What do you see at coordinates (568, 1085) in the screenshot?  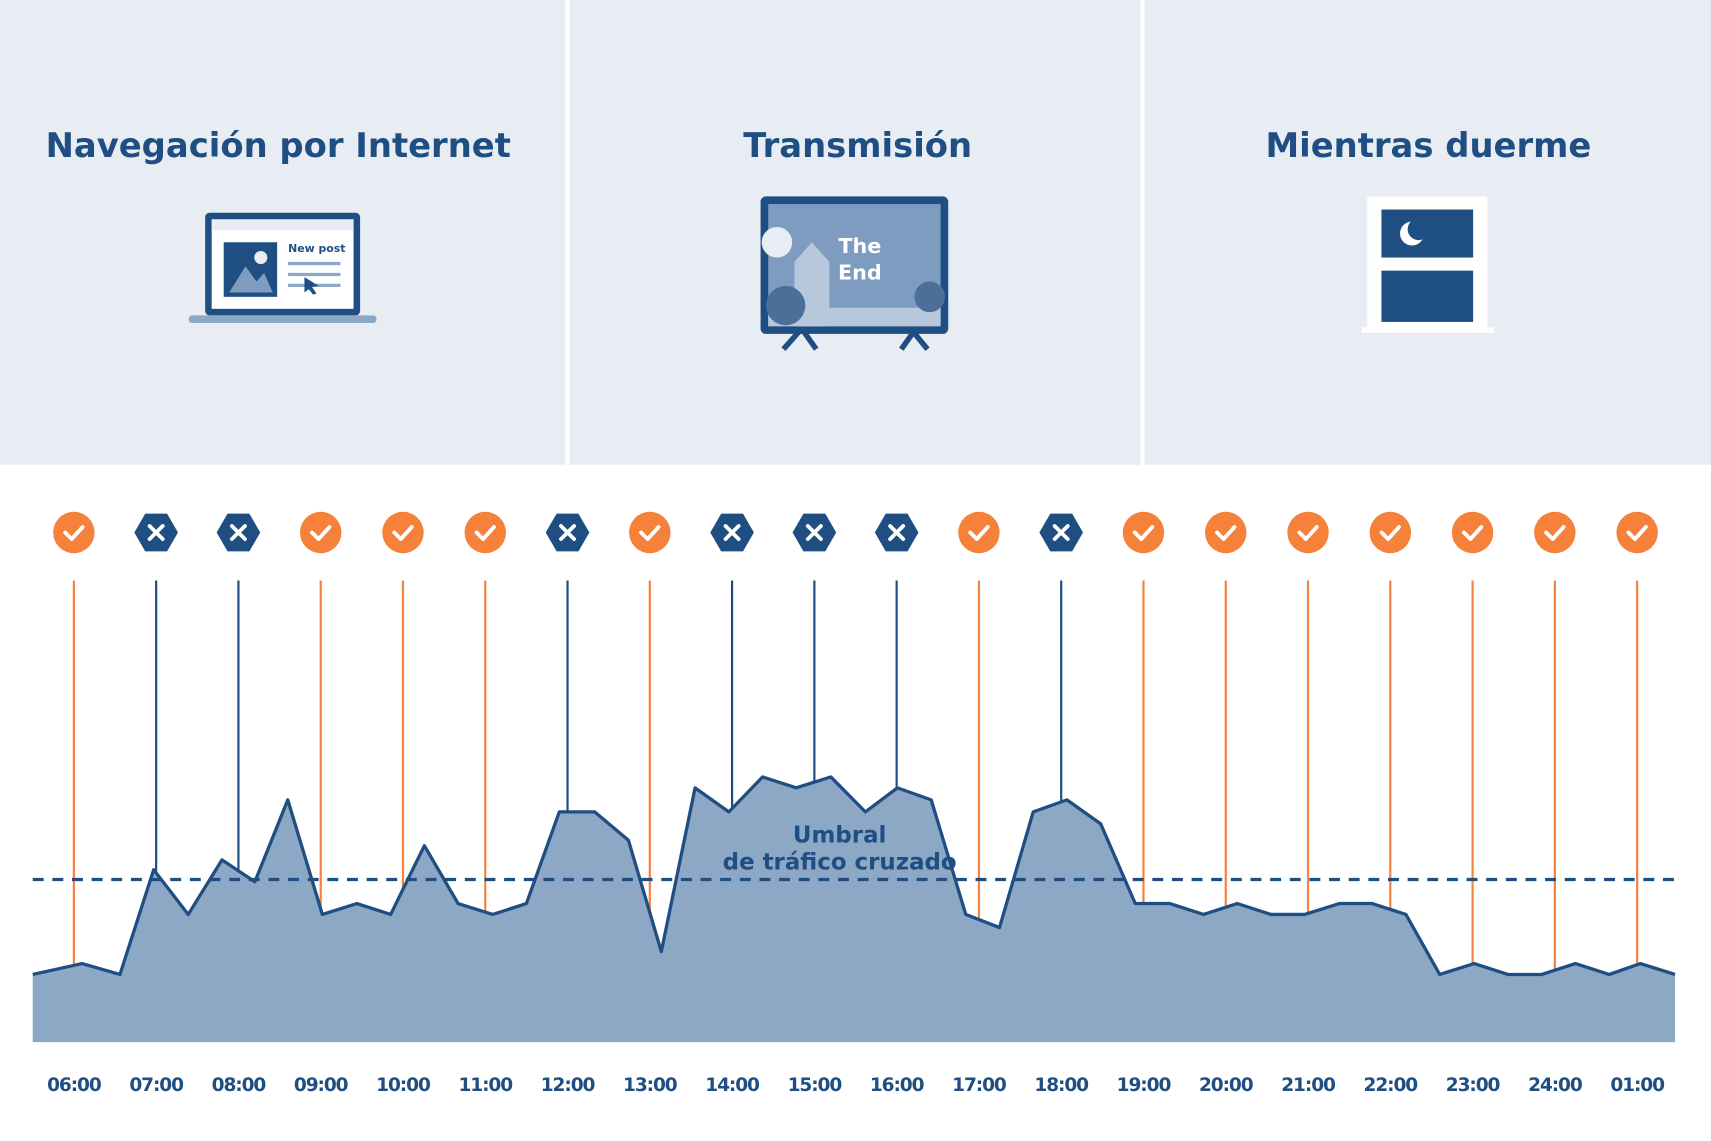 I see `x-tick-label: 12:00` at bounding box center [568, 1085].